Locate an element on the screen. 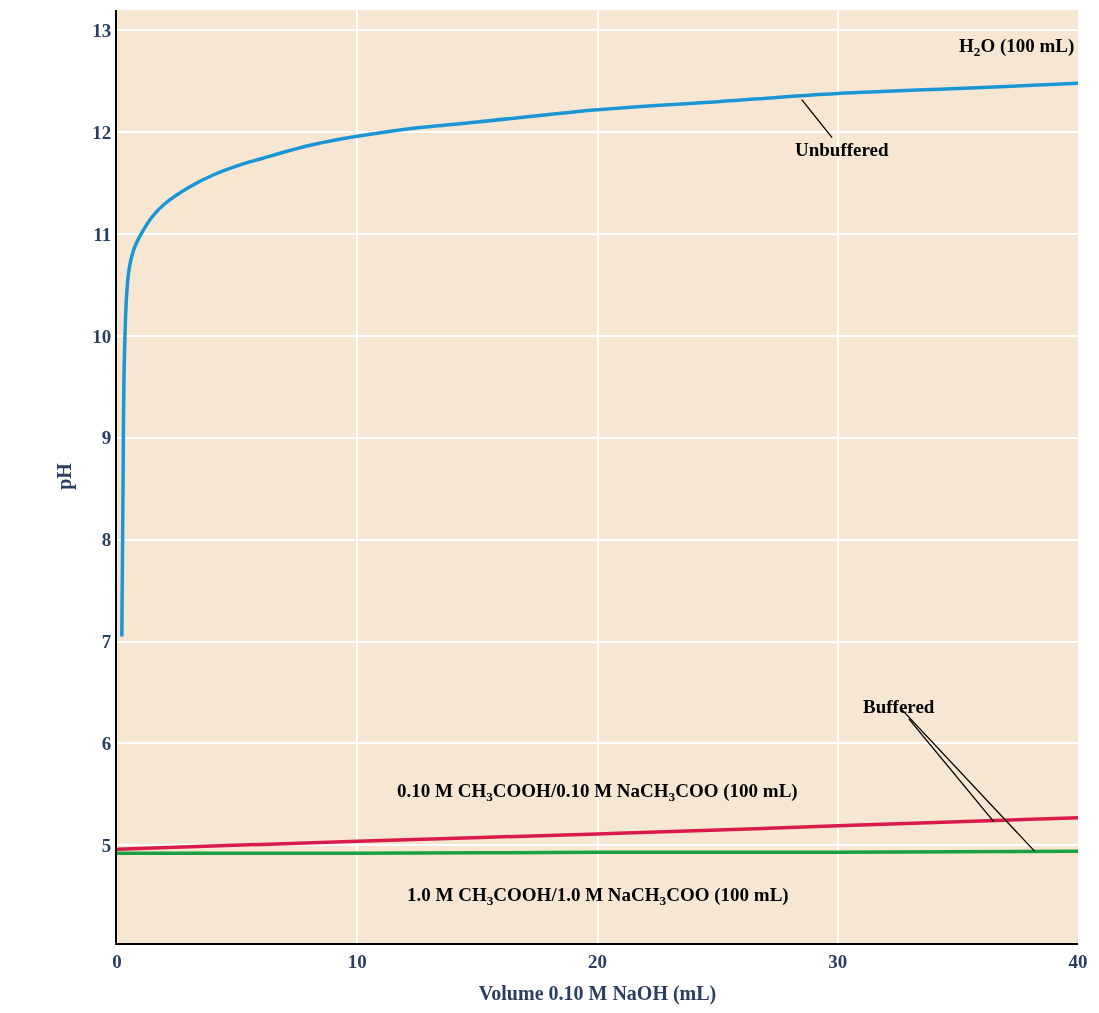  y-tick-label: 12 is located at coordinates (102, 132).